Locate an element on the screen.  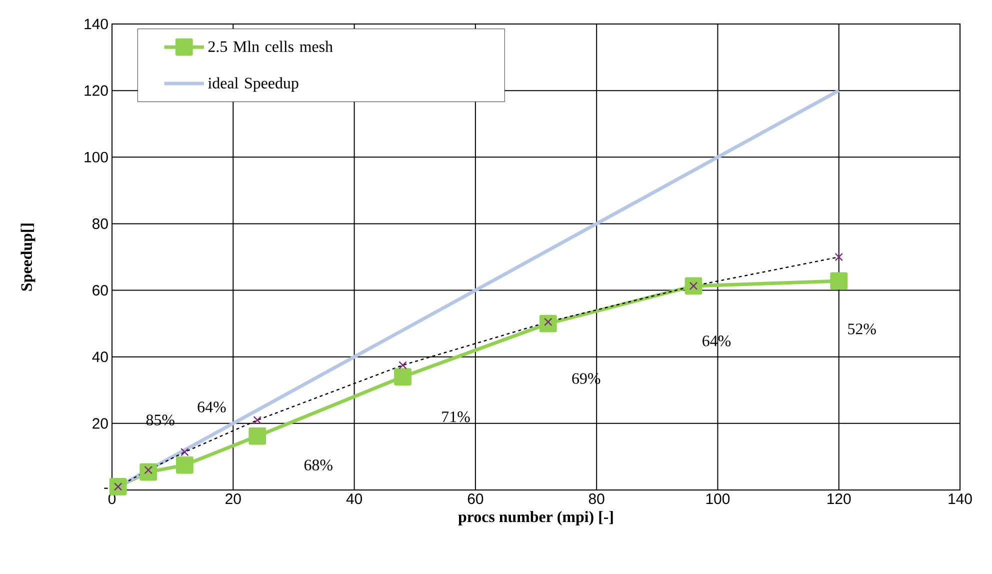
x-tick-label: 100 is located at coordinates (718, 499).